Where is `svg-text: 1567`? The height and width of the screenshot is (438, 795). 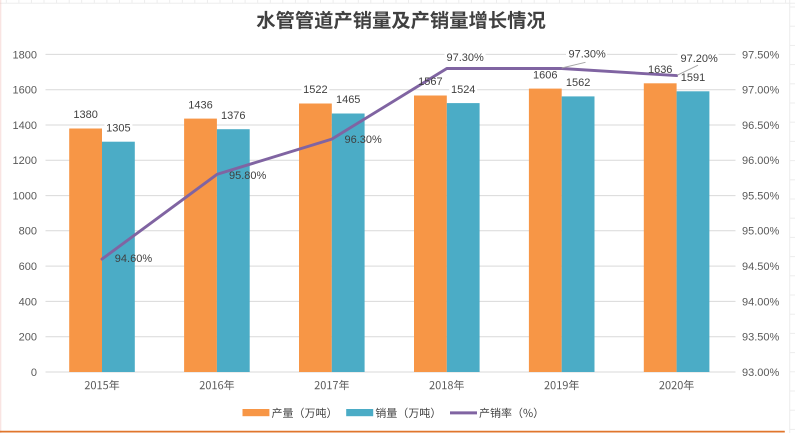
svg-text: 1567 is located at coordinates (430, 82).